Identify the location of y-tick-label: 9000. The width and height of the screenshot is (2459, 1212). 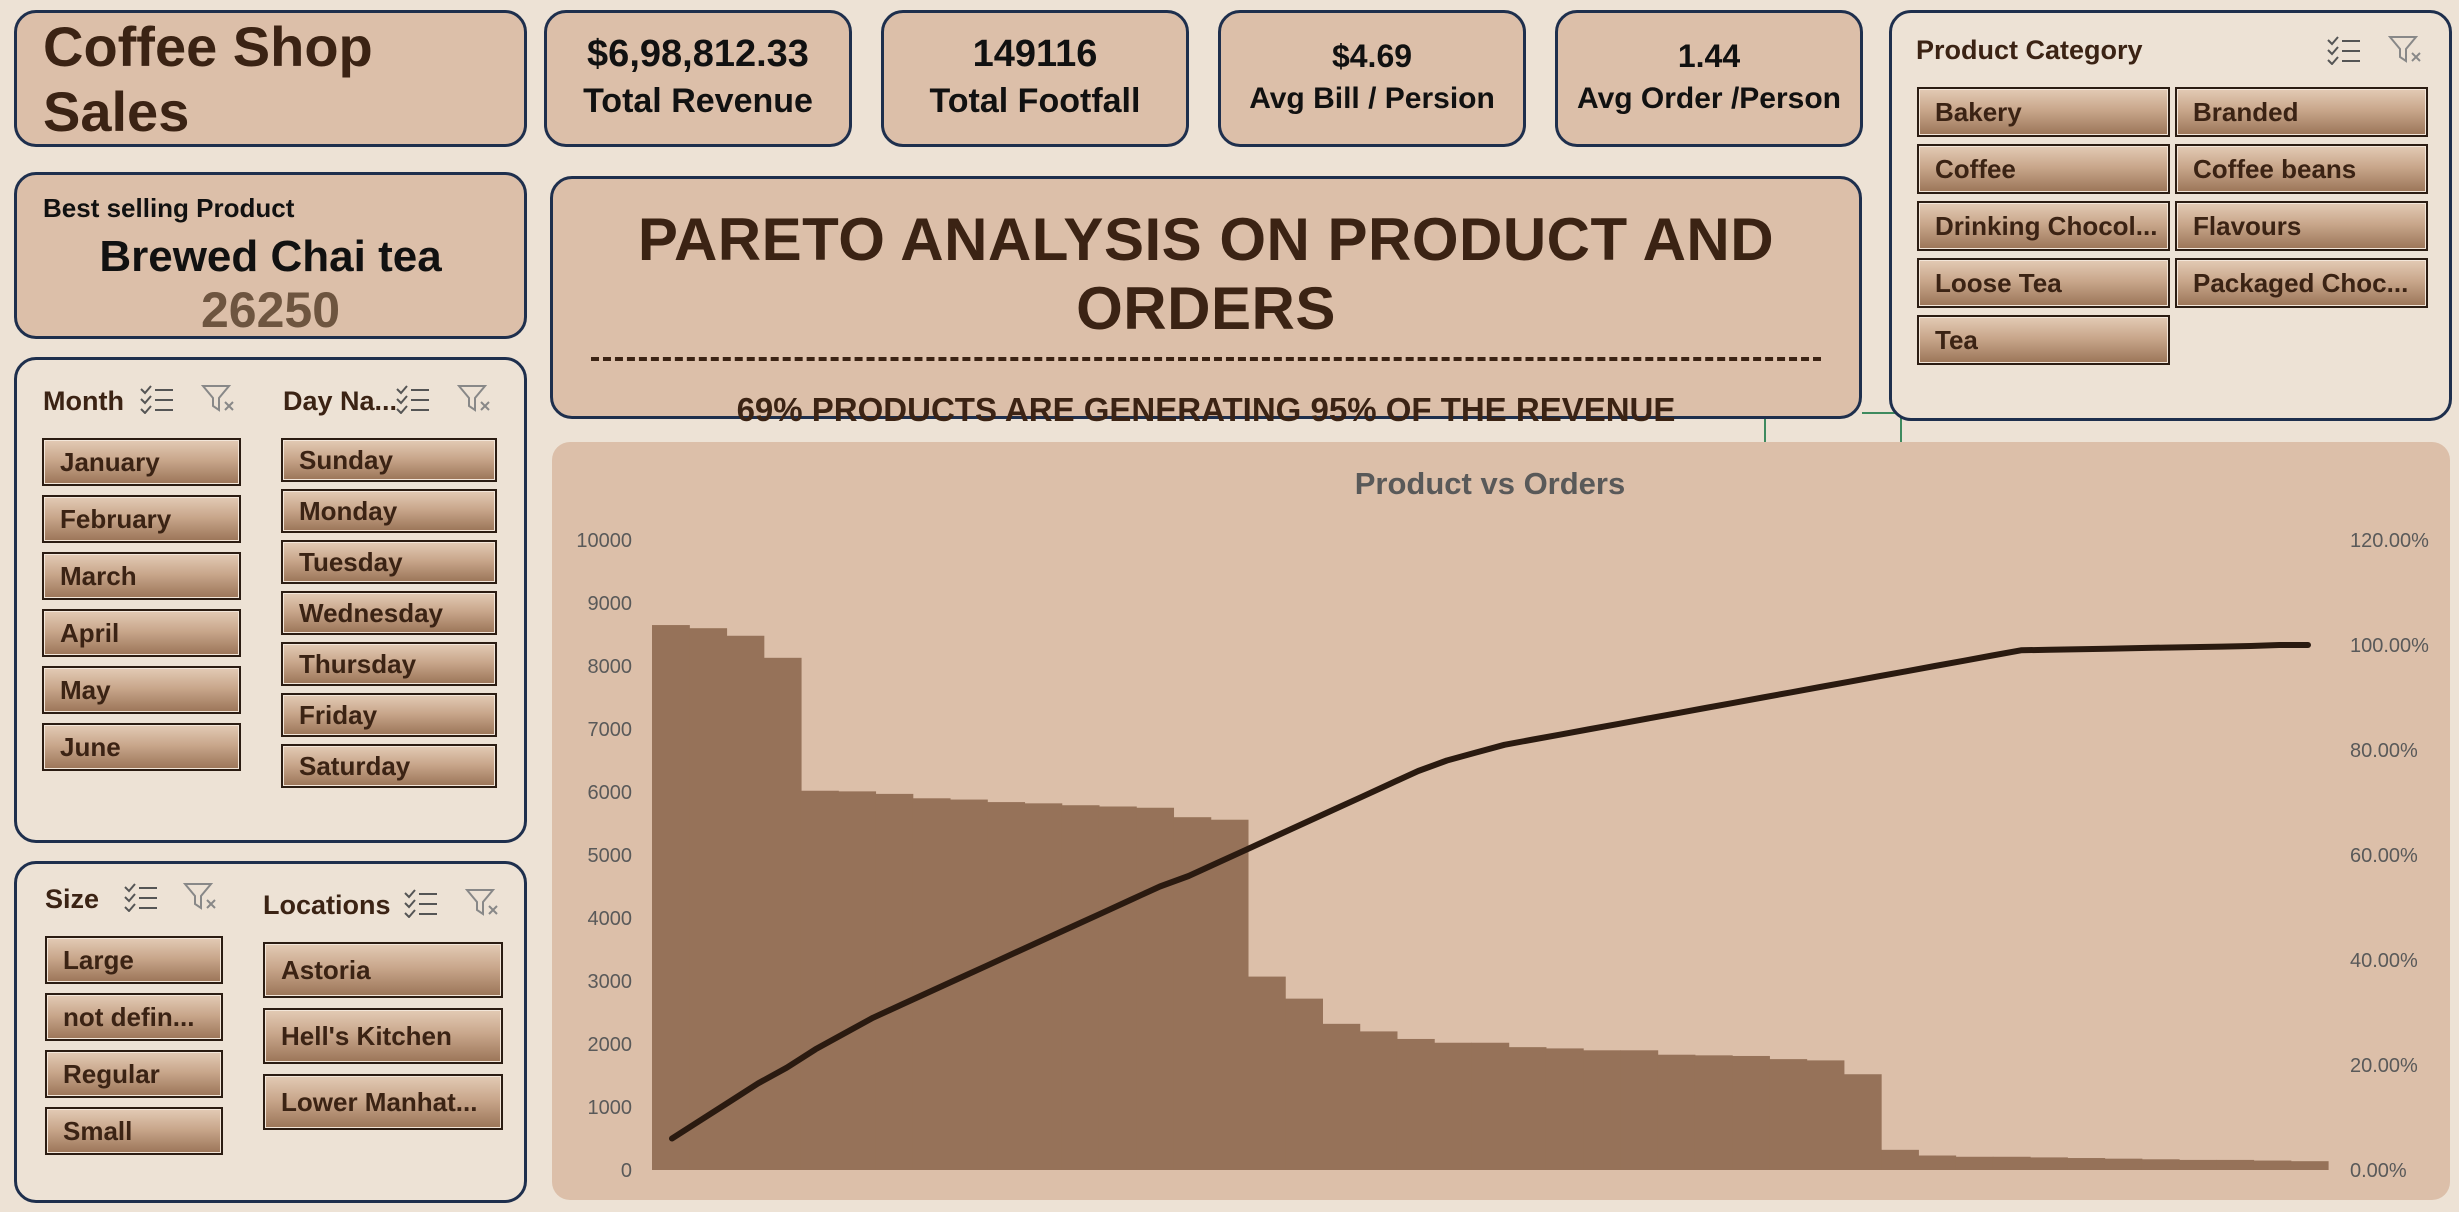
(610, 604).